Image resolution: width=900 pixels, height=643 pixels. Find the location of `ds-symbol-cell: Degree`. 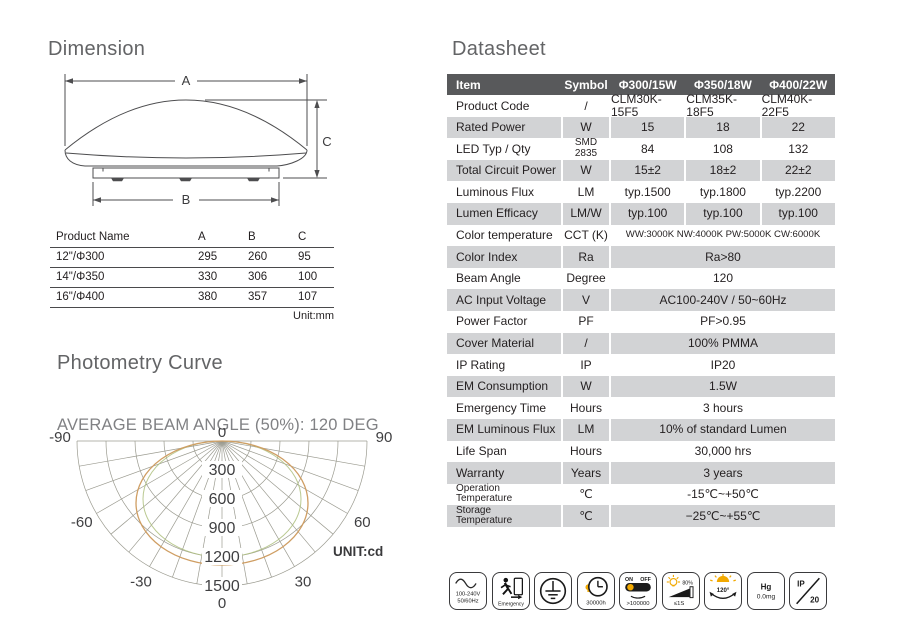

ds-symbol-cell: Degree is located at coordinates (586, 278).